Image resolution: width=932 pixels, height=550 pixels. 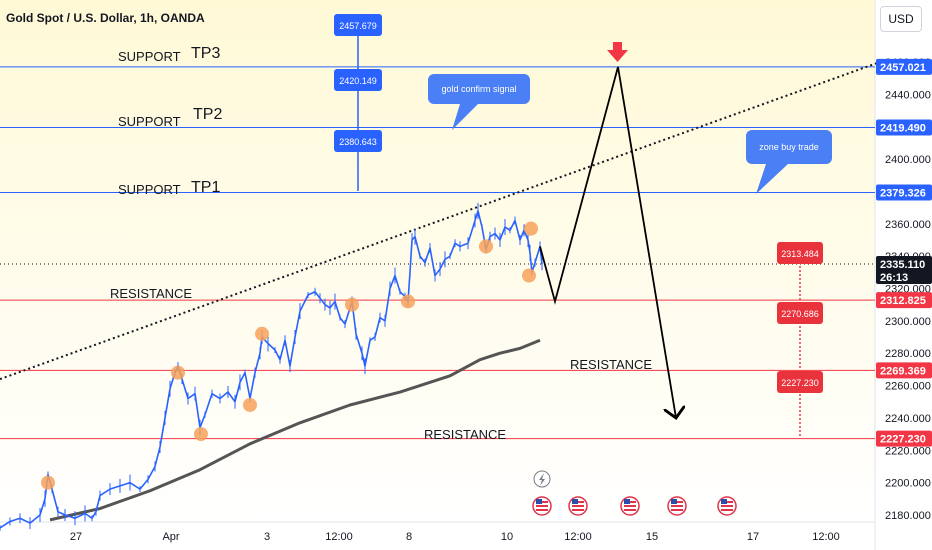 What do you see at coordinates (908, 95) in the screenshot?
I see `y-tick-label: 2440.000` at bounding box center [908, 95].